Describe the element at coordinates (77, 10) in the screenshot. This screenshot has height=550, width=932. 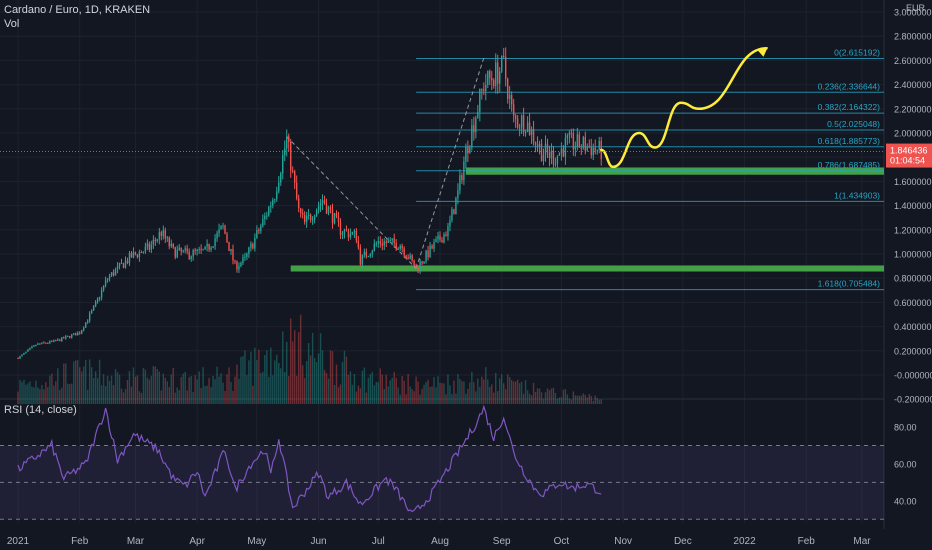
I see `symbol-title: Cardano / Euro, 1D, KRAKEN` at that location.